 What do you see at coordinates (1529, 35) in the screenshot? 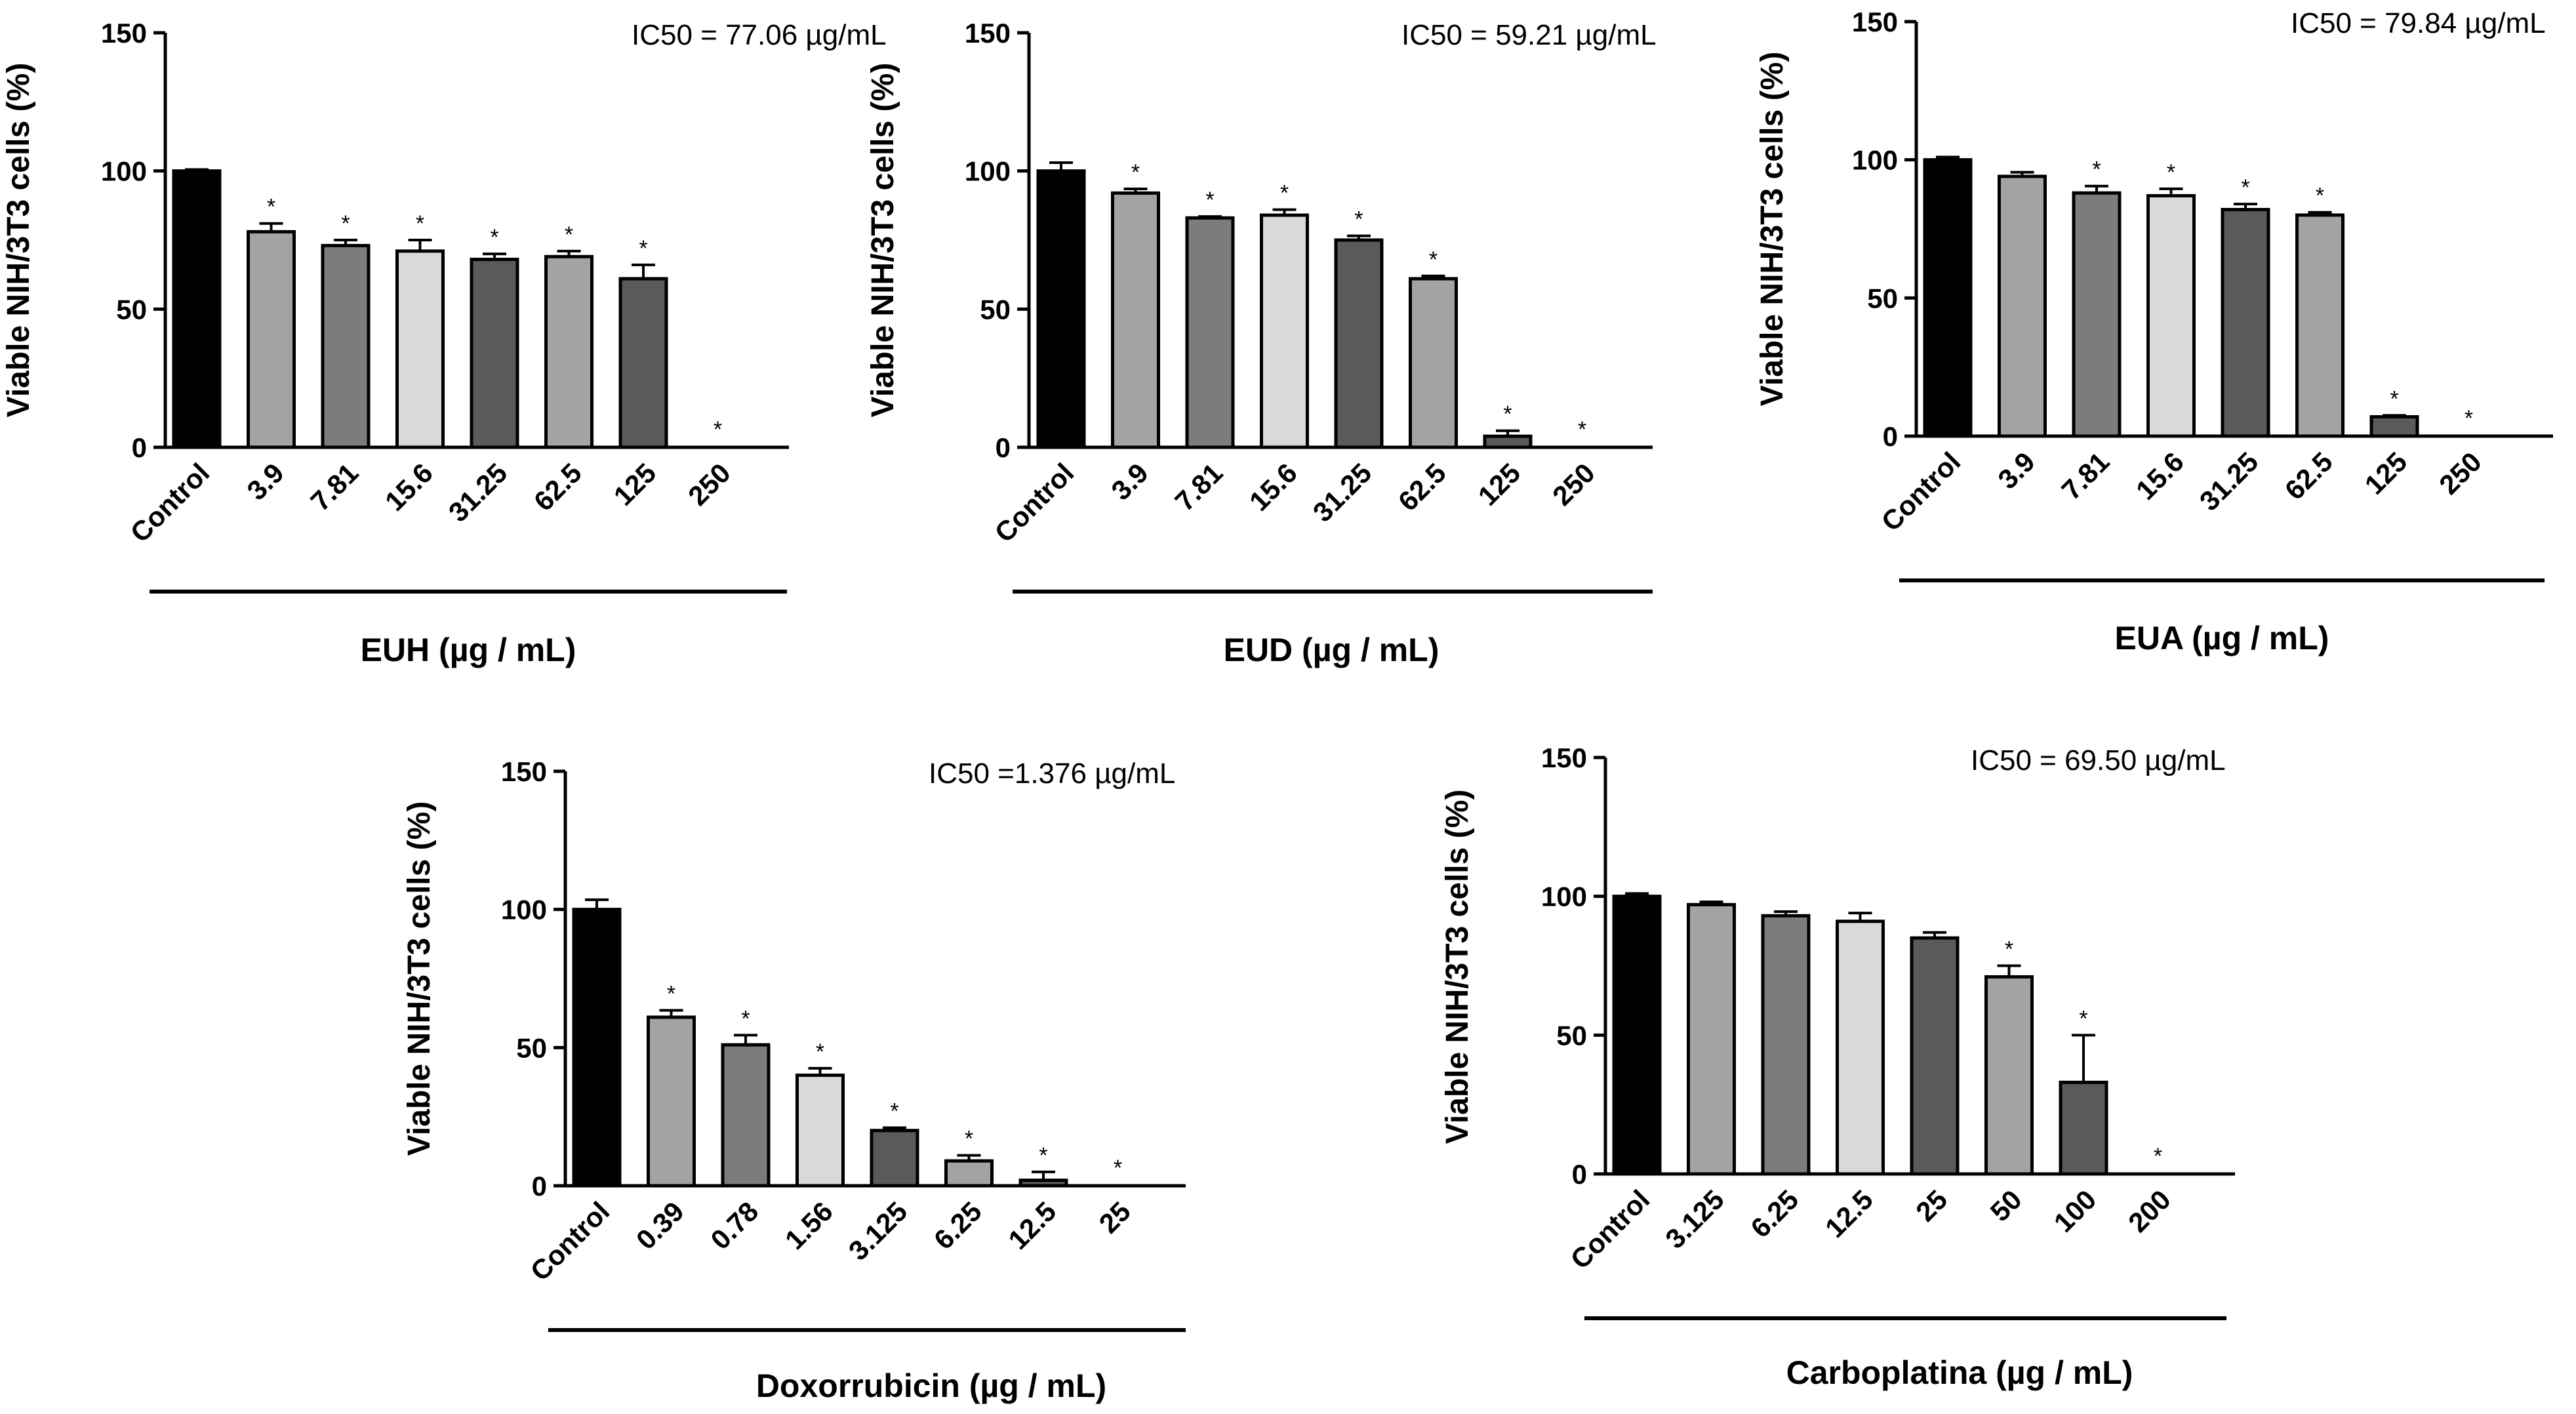
I see `ic50-annotation: IC50 = 59.21 µg/mL` at bounding box center [1529, 35].